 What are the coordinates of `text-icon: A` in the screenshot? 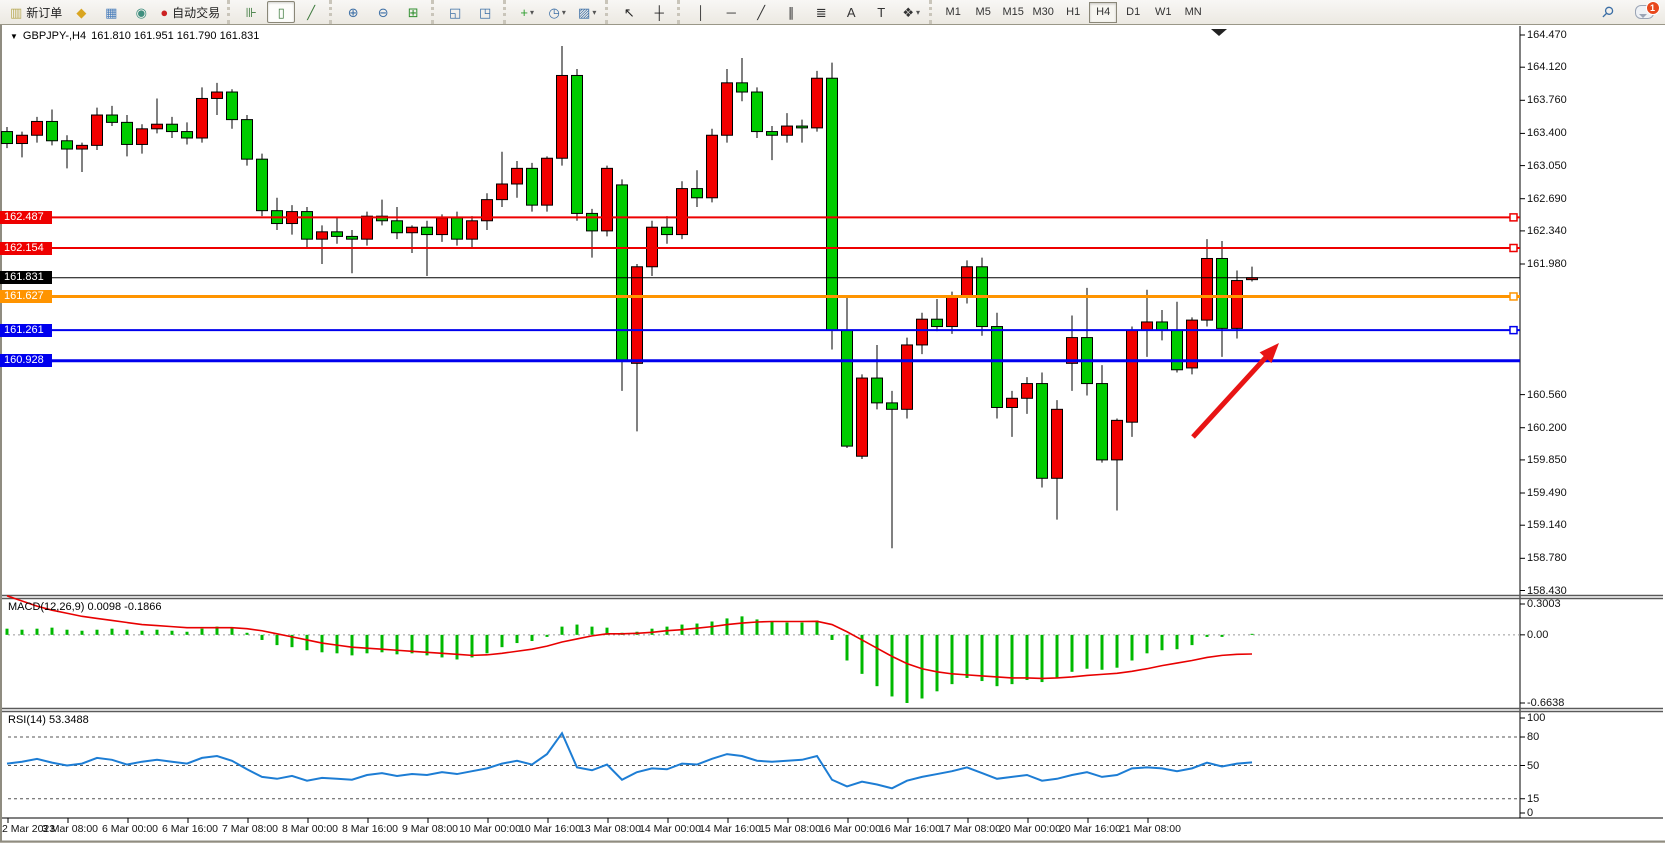 It's located at (851, 12).